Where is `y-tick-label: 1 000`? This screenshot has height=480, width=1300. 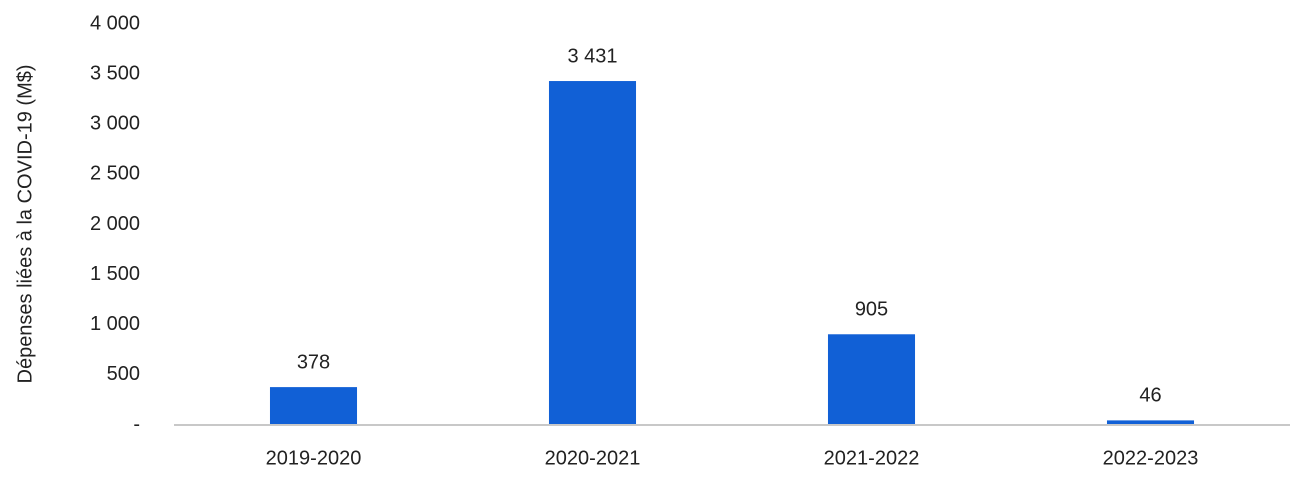
y-tick-label: 1 000 is located at coordinates (115, 324).